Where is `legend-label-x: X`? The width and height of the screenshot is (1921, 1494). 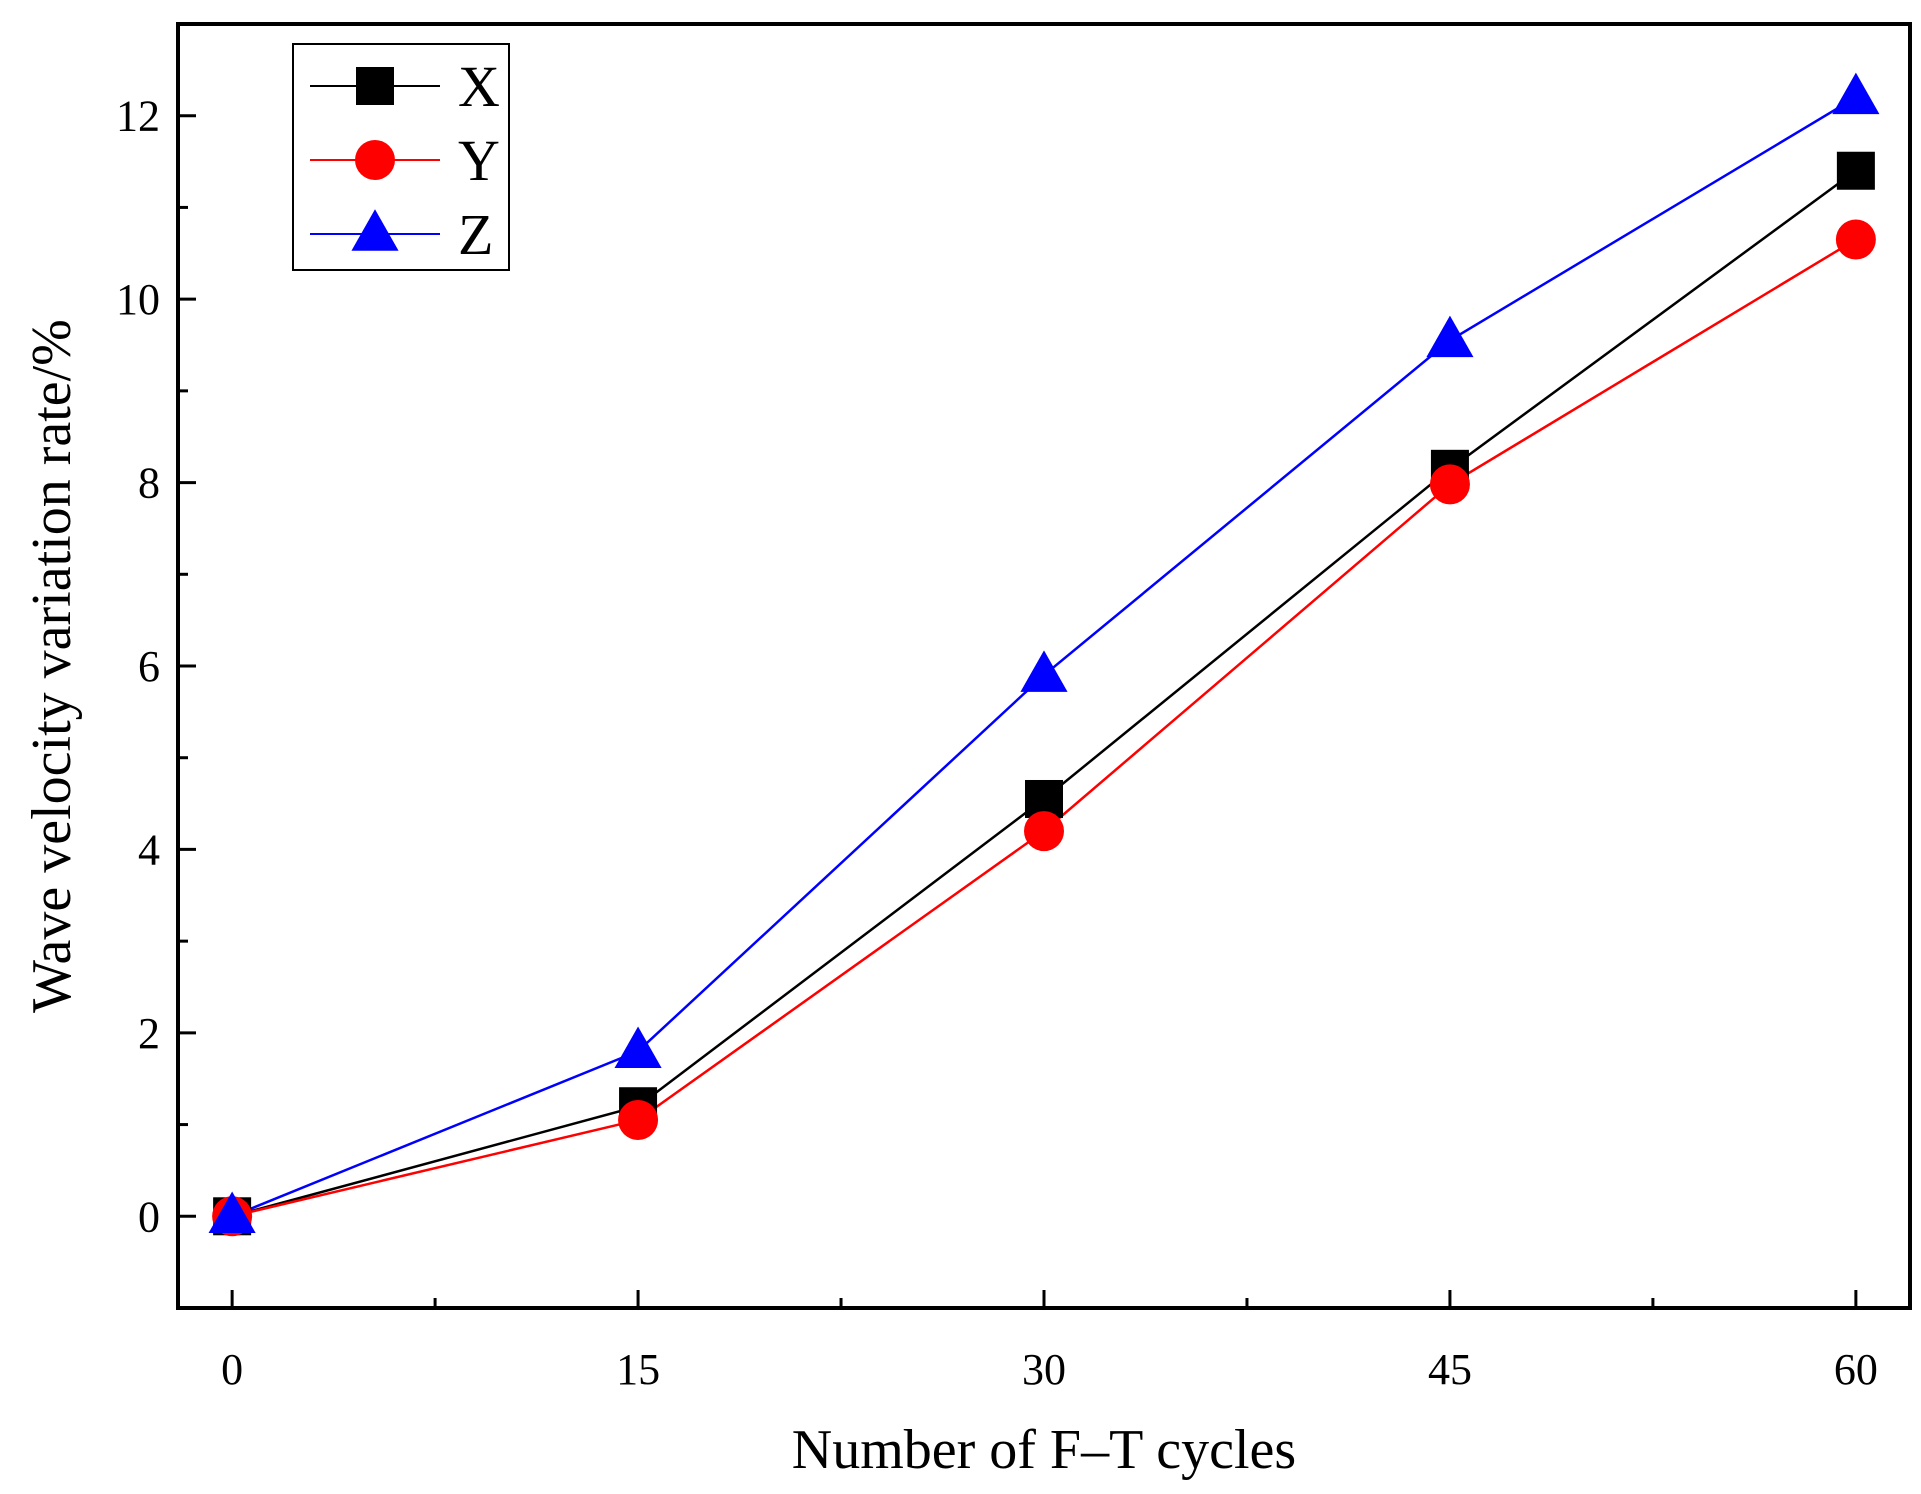
legend-label-x: X is located at coordinates (479, 86).